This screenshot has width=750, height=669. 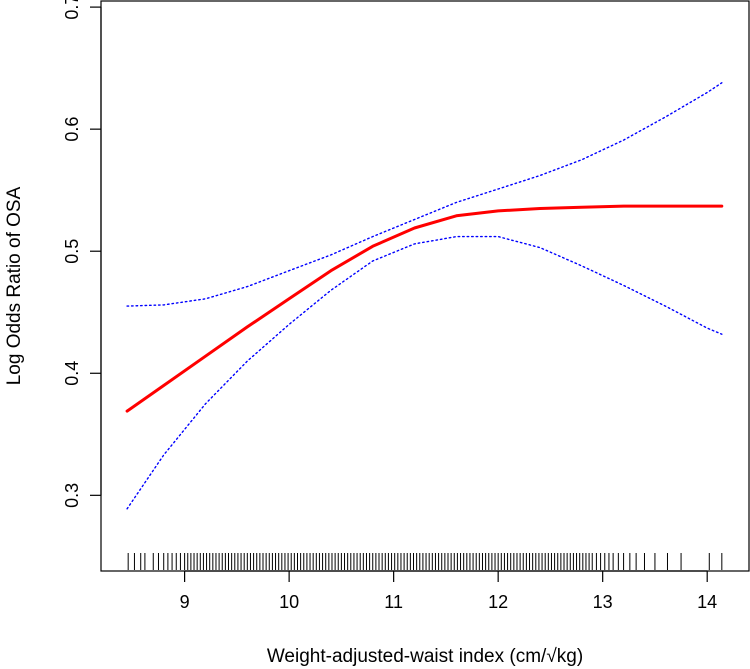 What do you see at coordinates (72, 129) in the screenshot?
I see `y-tick-label-0.6: 0.6` at bounding box center [72, 129].